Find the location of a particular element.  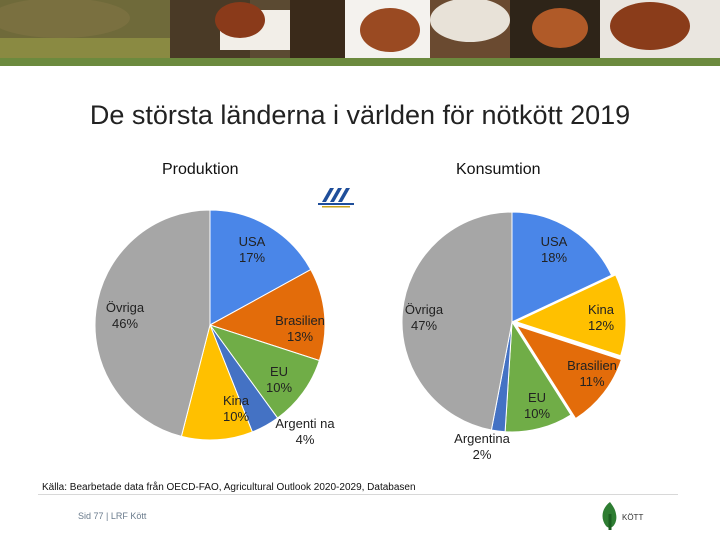

footer-divider is located at coordinates (358, 494).